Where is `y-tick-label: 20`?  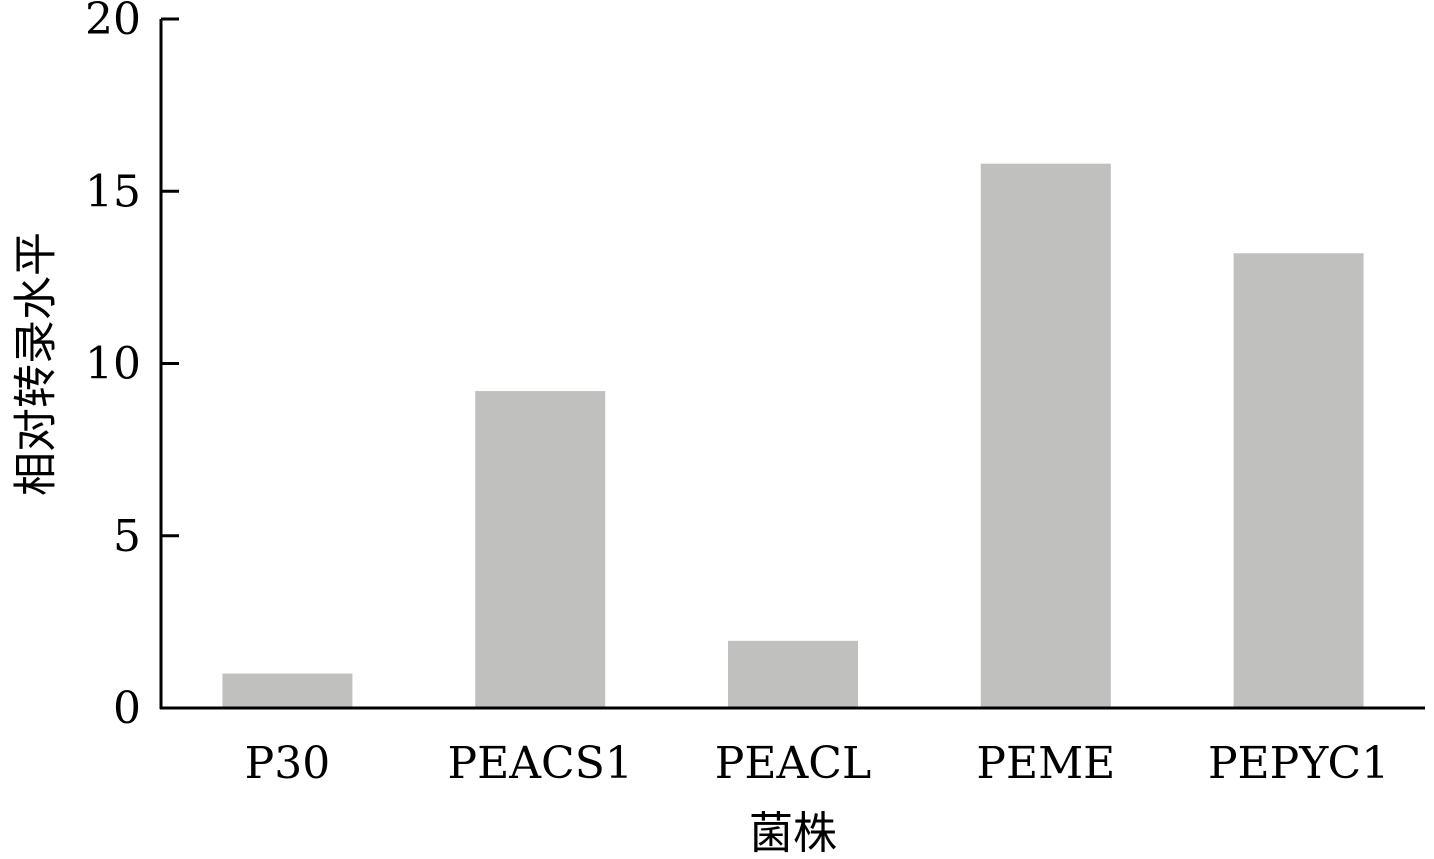
y-tick-label: 20 is located at coordinates (113, 22).